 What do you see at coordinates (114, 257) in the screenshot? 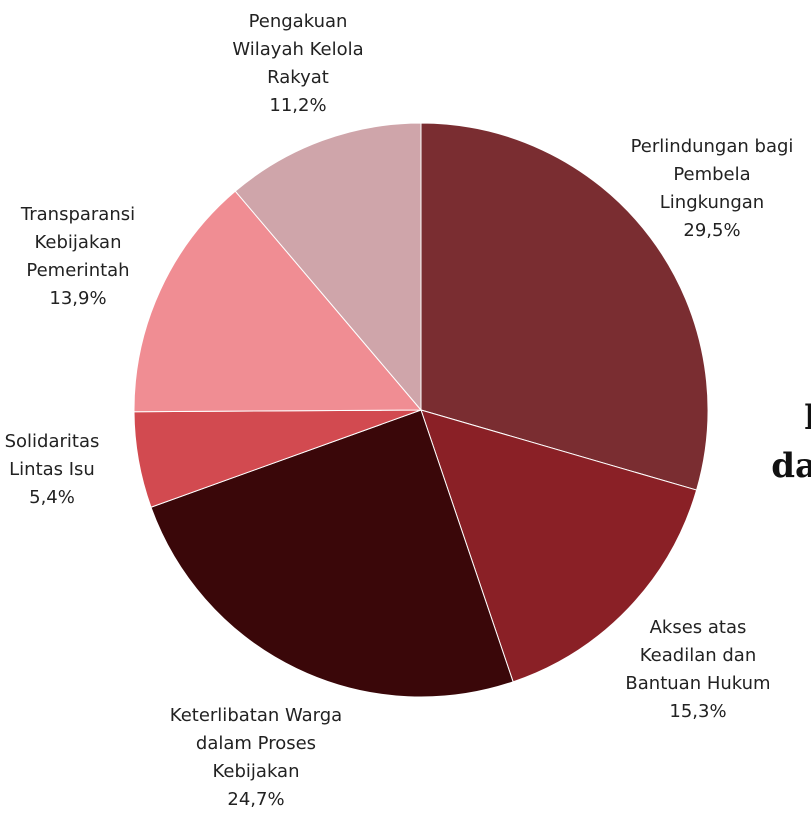
I see `slice-label: Transparansi Kebijakan Pemerintah 13,9%` at bounding box center [114, 257].